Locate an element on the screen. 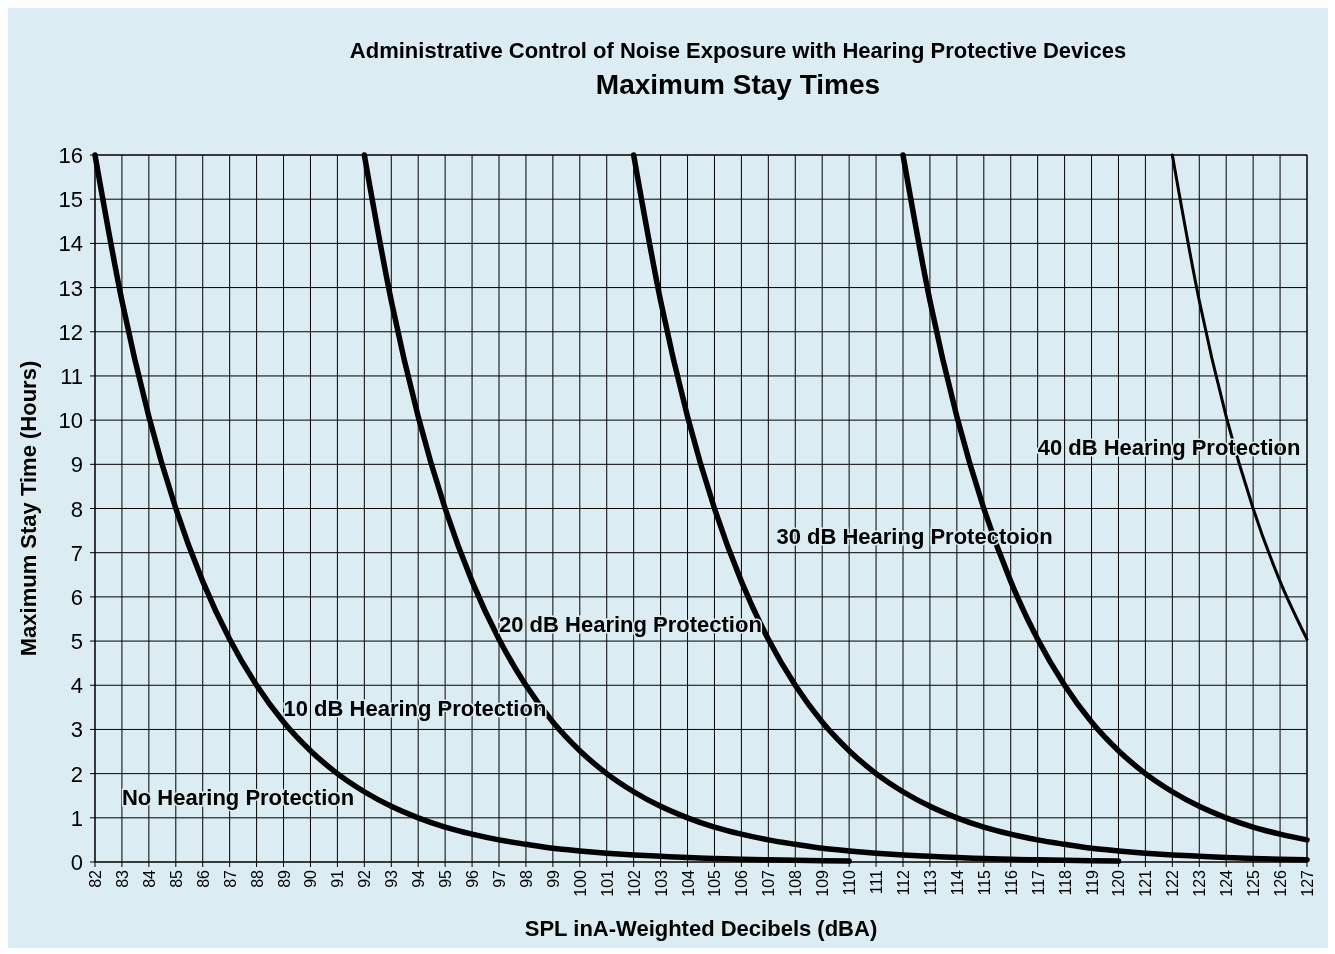 This screenshot has height=954, width=1335. x-tick-label: 90 is located at coordinates (311, 878).